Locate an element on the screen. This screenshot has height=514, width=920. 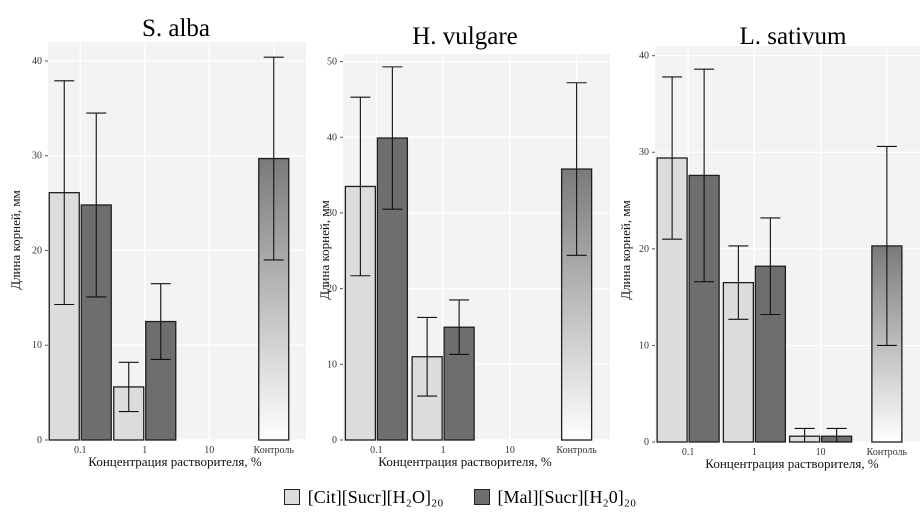
panel2-xlabel: Концентрация растворителя, % is located at coordinates (465, 461).